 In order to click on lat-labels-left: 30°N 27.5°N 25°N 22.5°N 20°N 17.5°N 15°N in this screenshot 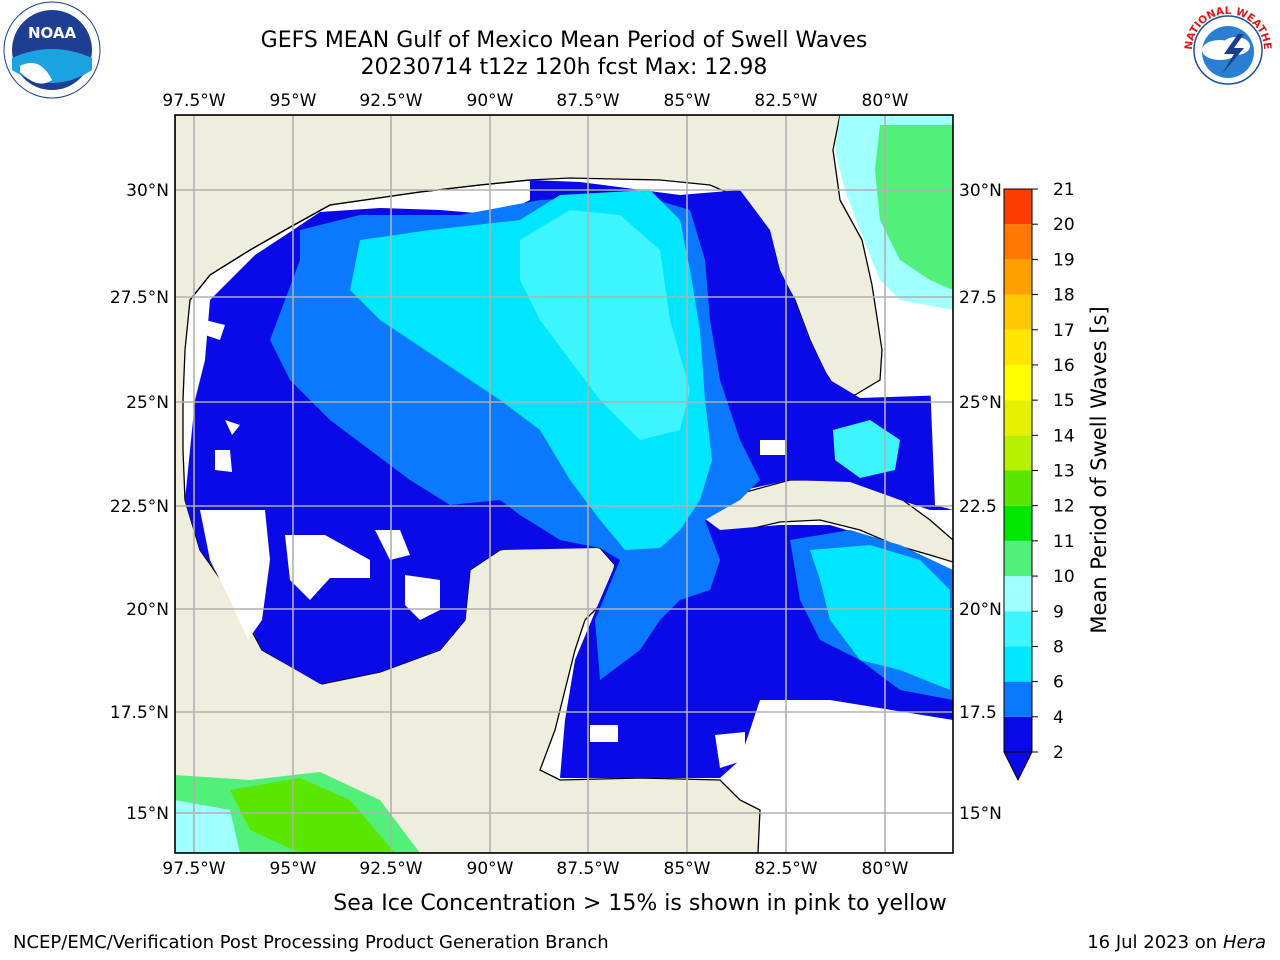, I will do `click(139, 502)`.